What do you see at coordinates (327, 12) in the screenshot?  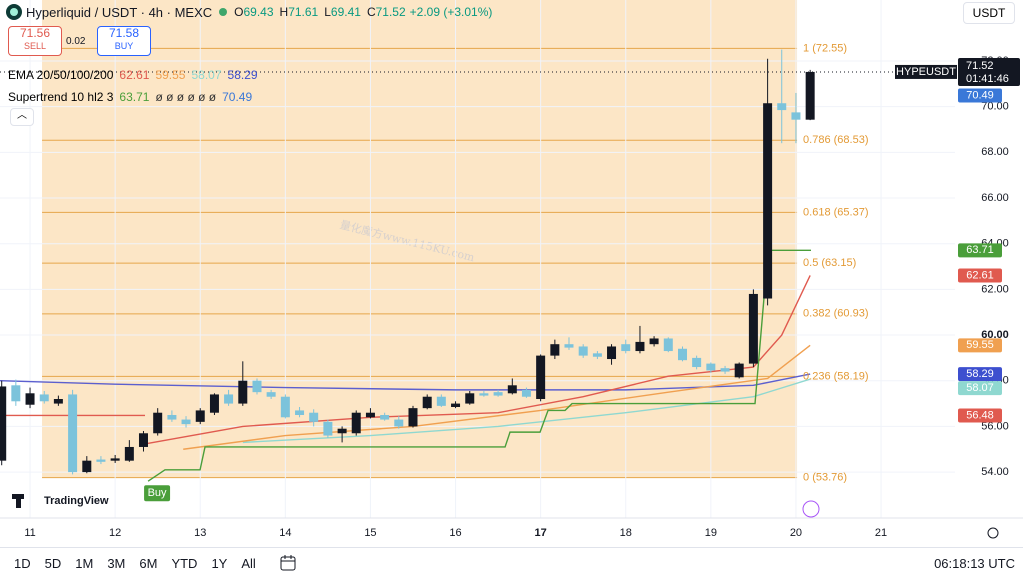 I see `ohlc-key: L` at bounding box center [327, 12].